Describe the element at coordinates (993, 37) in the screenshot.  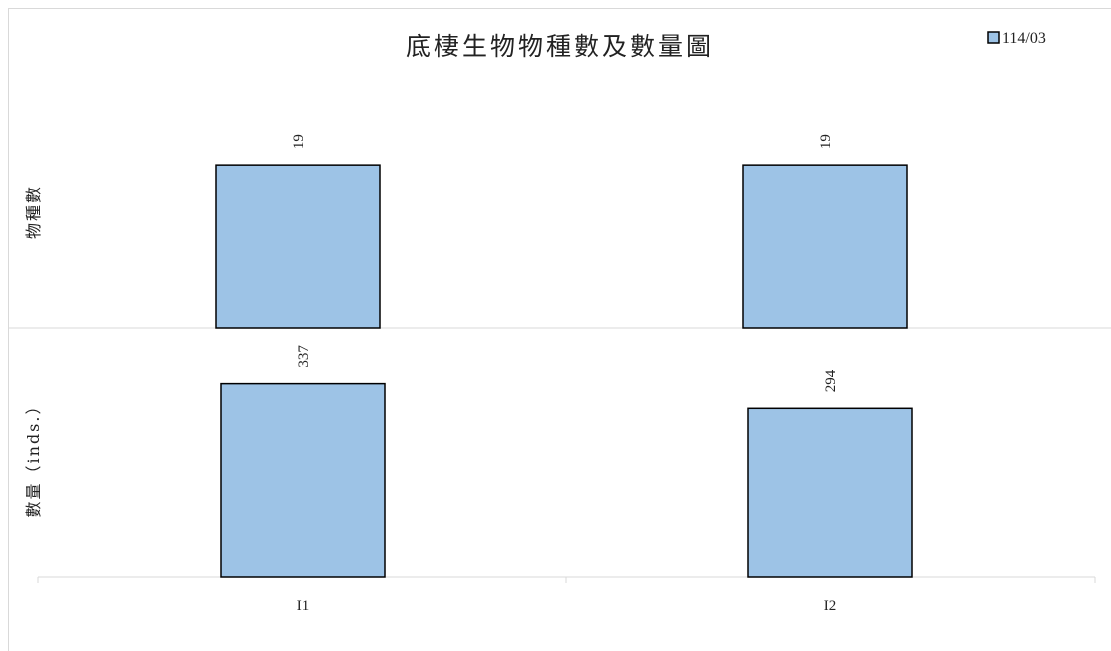
I see `legend-swatch` at that location.